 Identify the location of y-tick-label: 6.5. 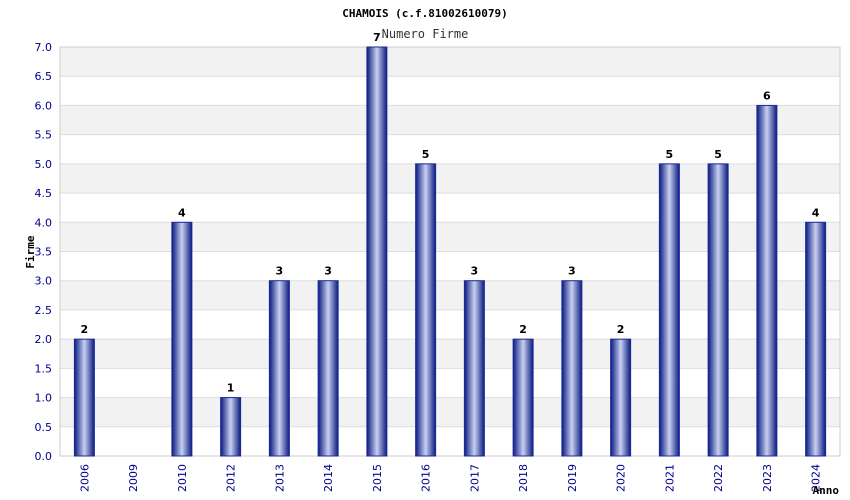
(44, 76).